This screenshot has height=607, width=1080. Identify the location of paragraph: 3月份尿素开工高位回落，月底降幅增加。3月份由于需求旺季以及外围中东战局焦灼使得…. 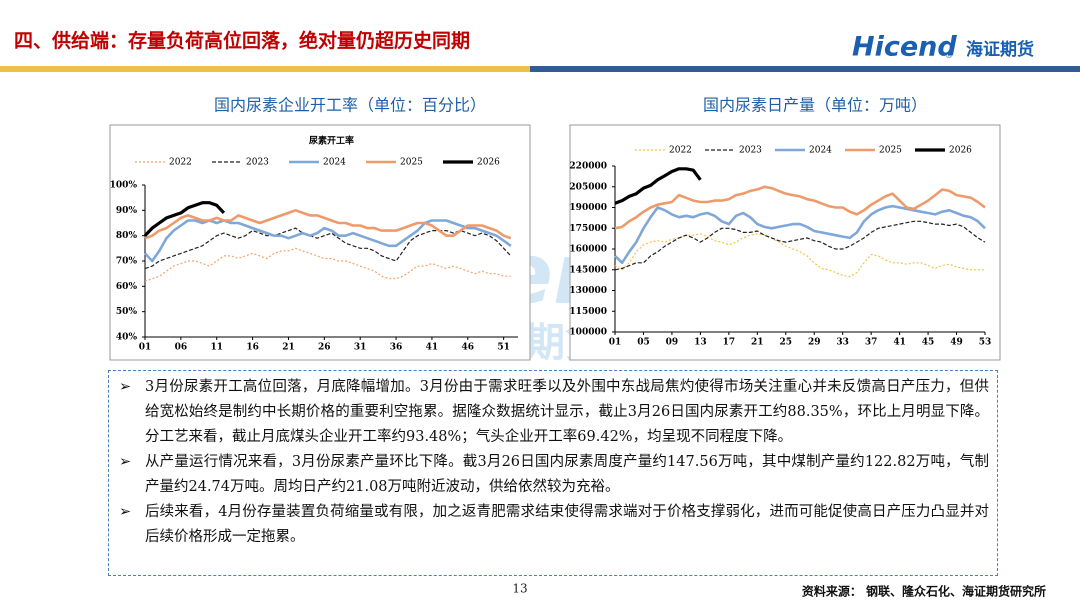
(567, 412).